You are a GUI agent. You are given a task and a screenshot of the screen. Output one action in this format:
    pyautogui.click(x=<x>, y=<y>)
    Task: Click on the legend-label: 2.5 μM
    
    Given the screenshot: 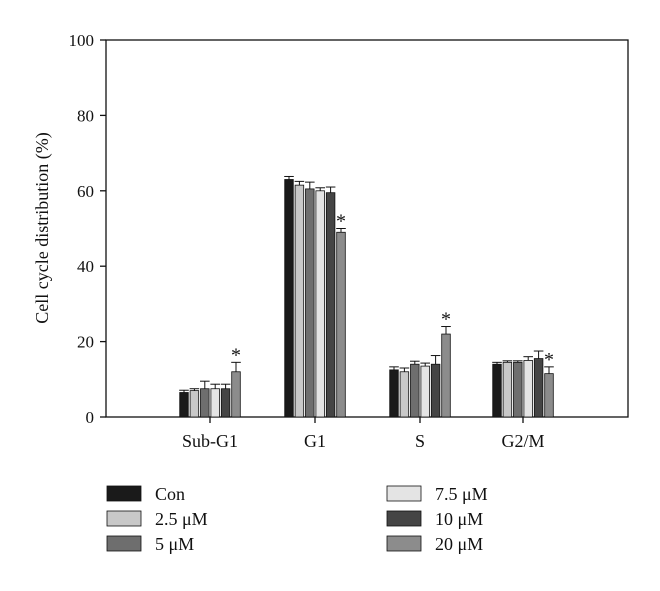 What is the action you would take?
    pyautogui.click(x=181, y=519)
    